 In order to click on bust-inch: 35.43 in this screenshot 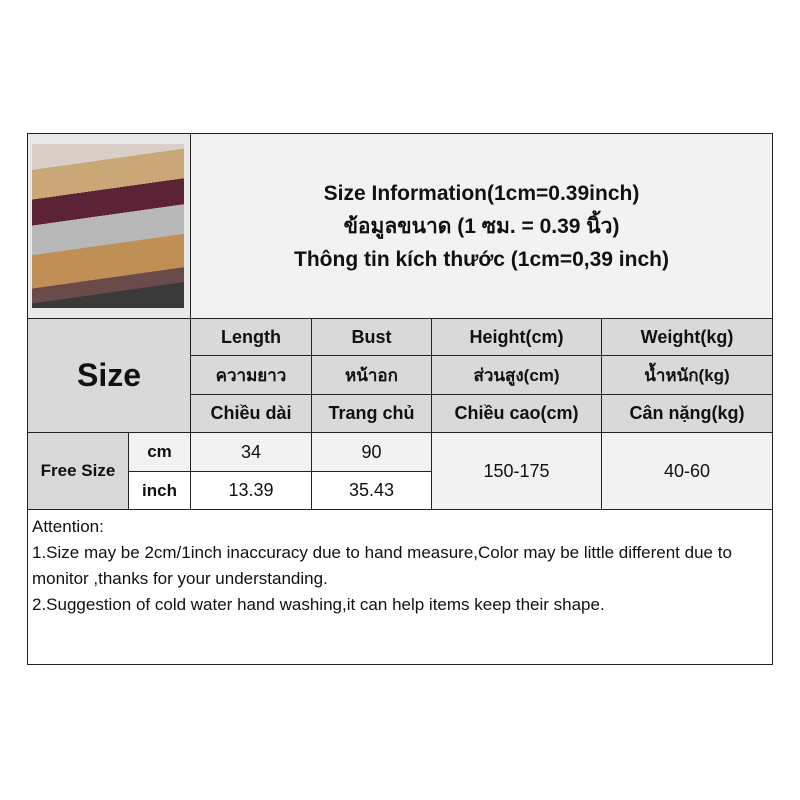, I will do `click(371, 490)`.